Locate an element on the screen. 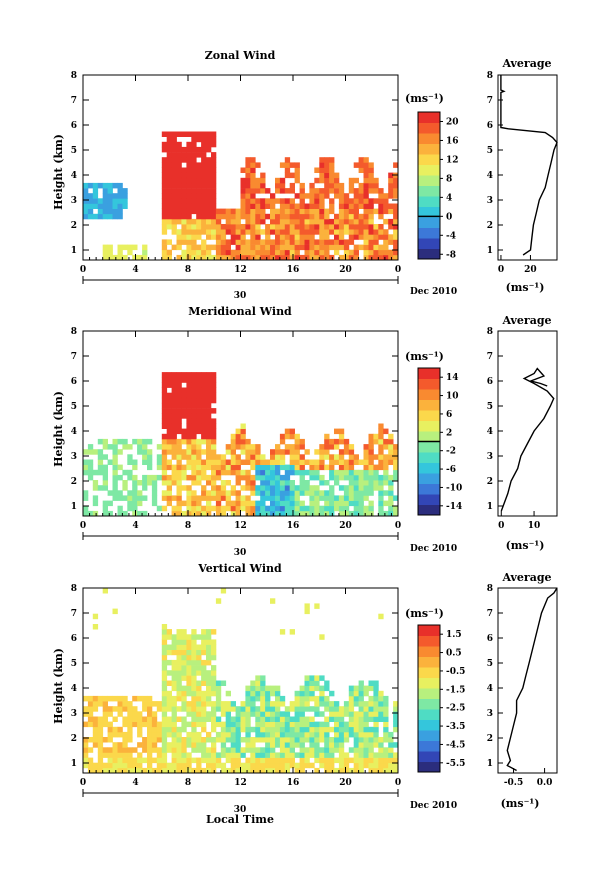  x-tick-label: 0 is located at coordinates (83, 526).